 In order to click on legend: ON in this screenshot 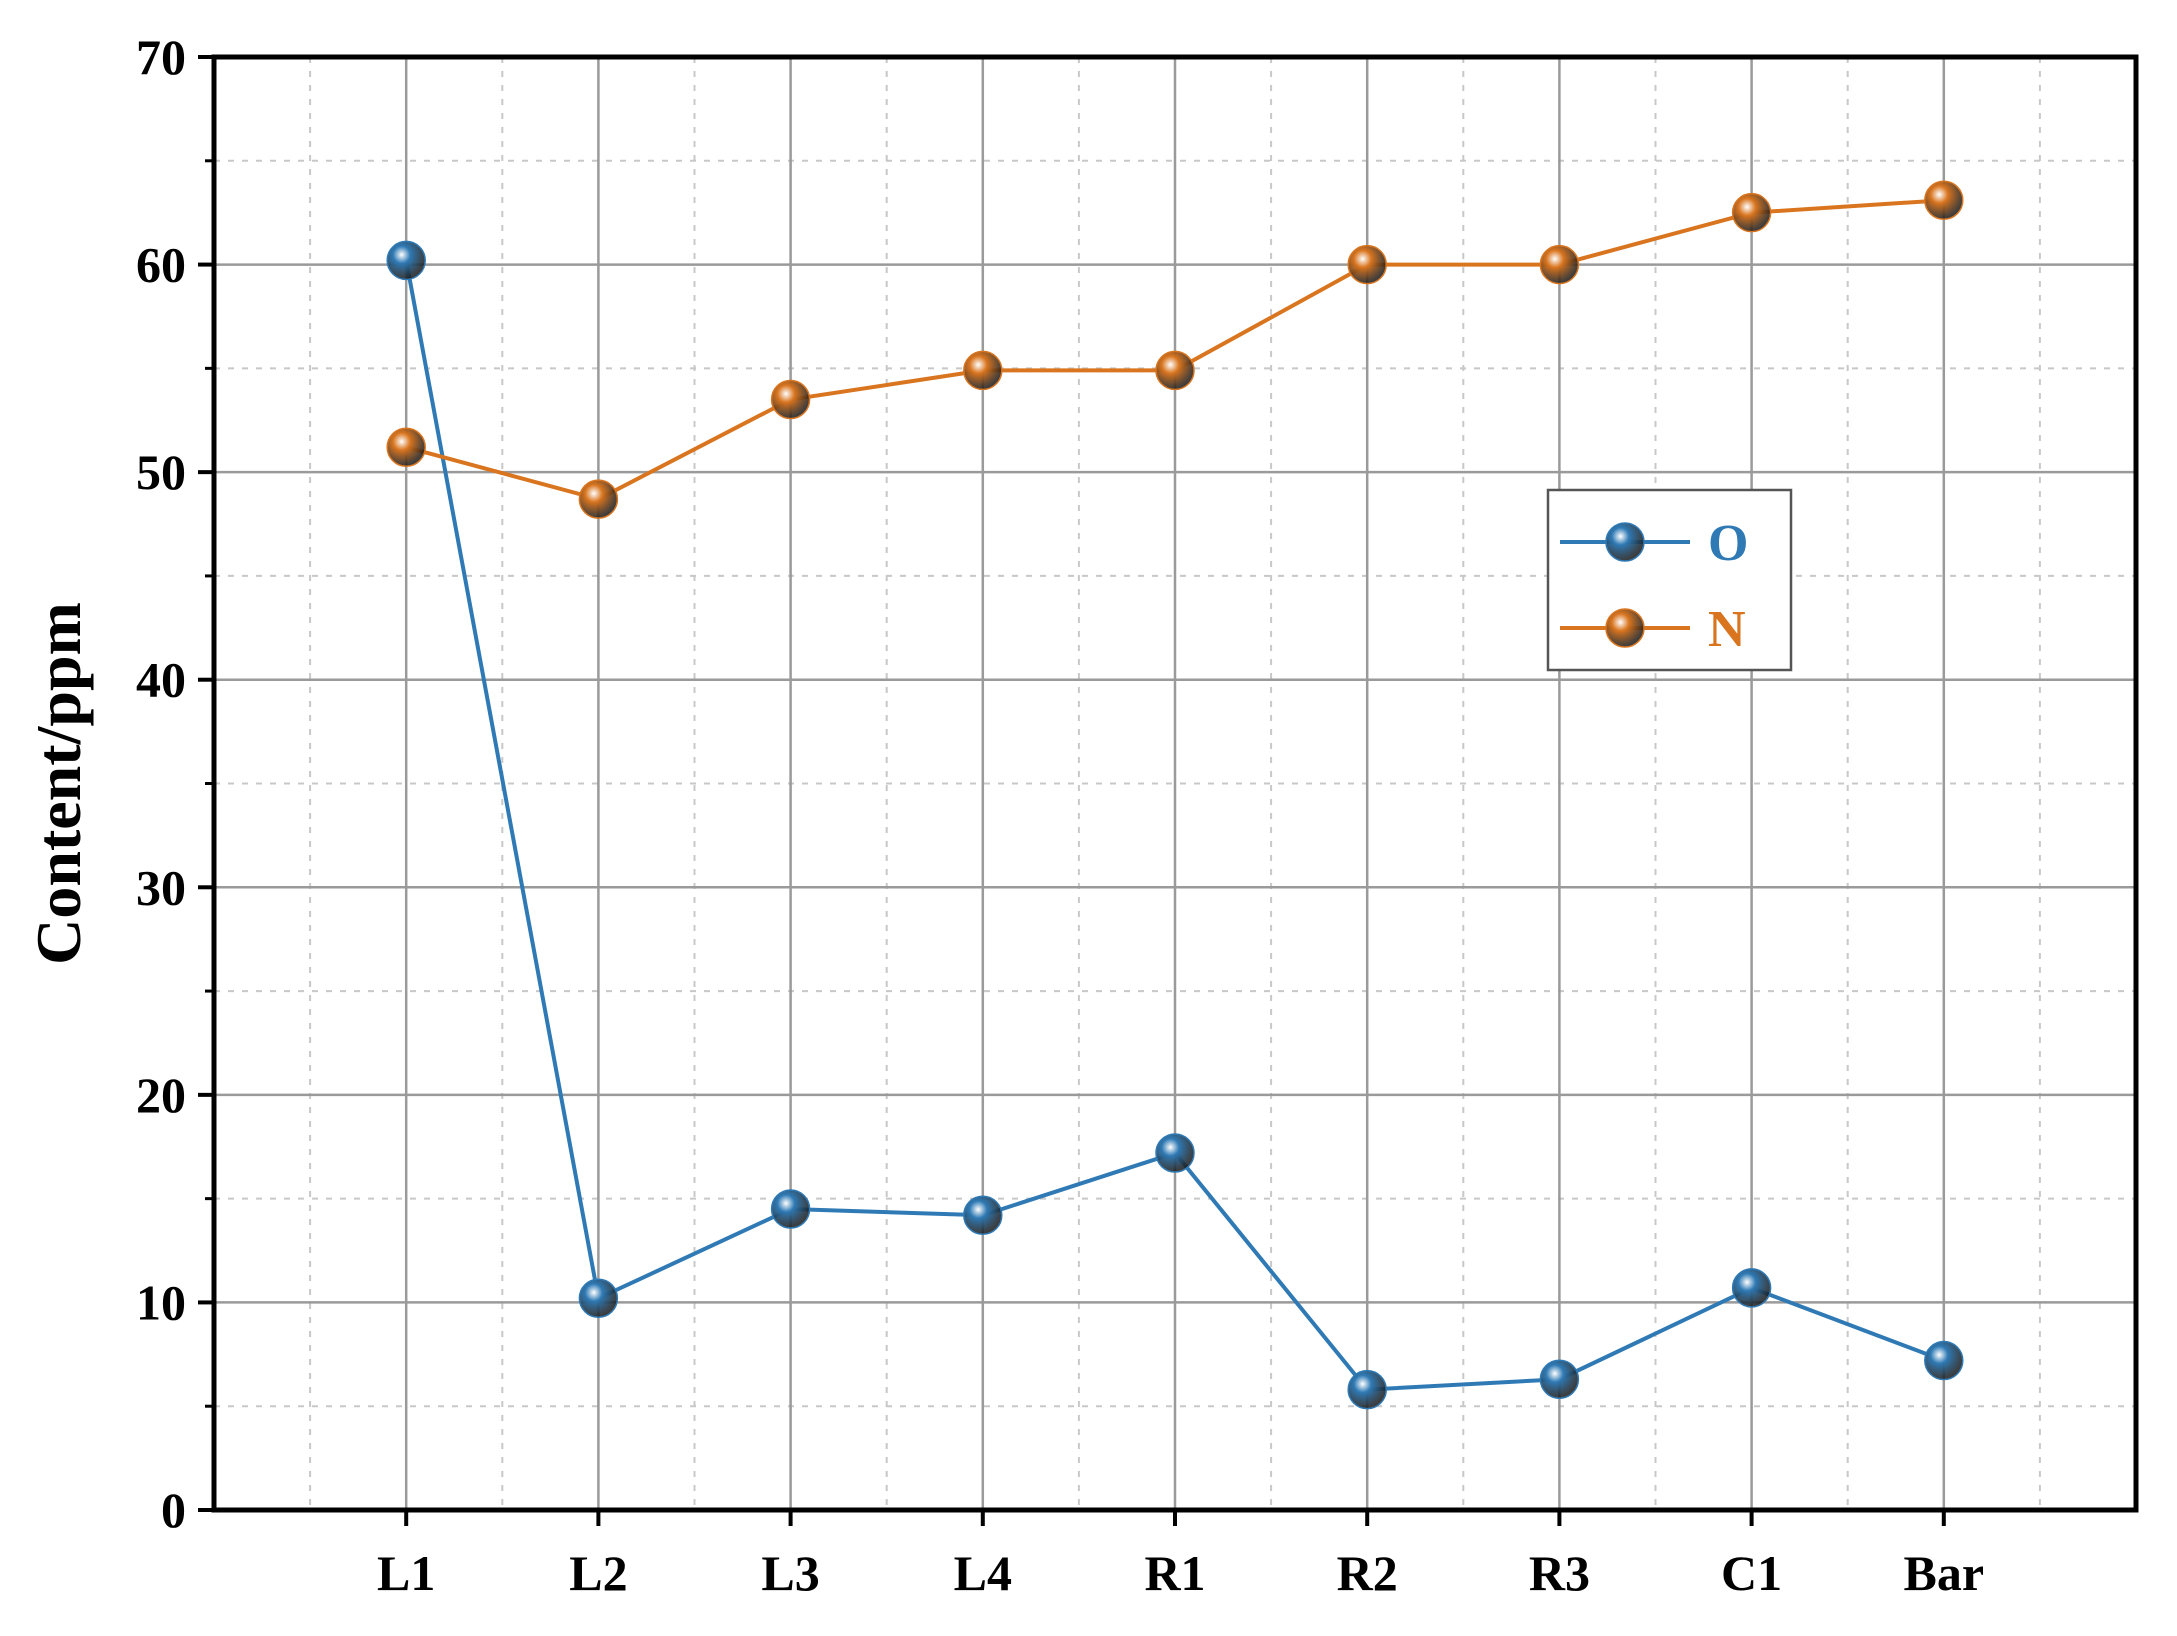, I will do `click(1669, 580)`.